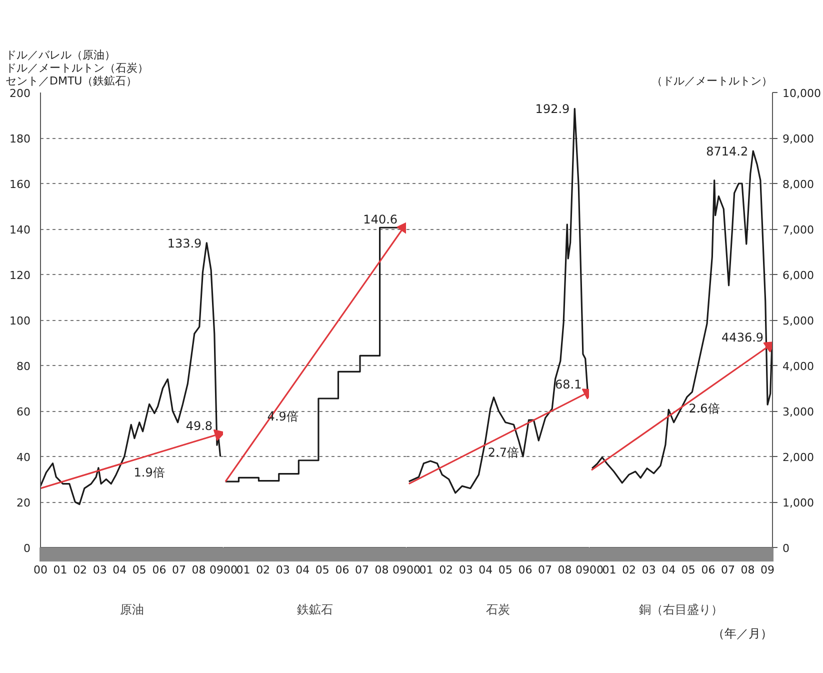 This screenshot has width=823, height=673. Describe the element at coordinates (23, 366) in the screenshot. I see `y-tick-label: 80` at that location.